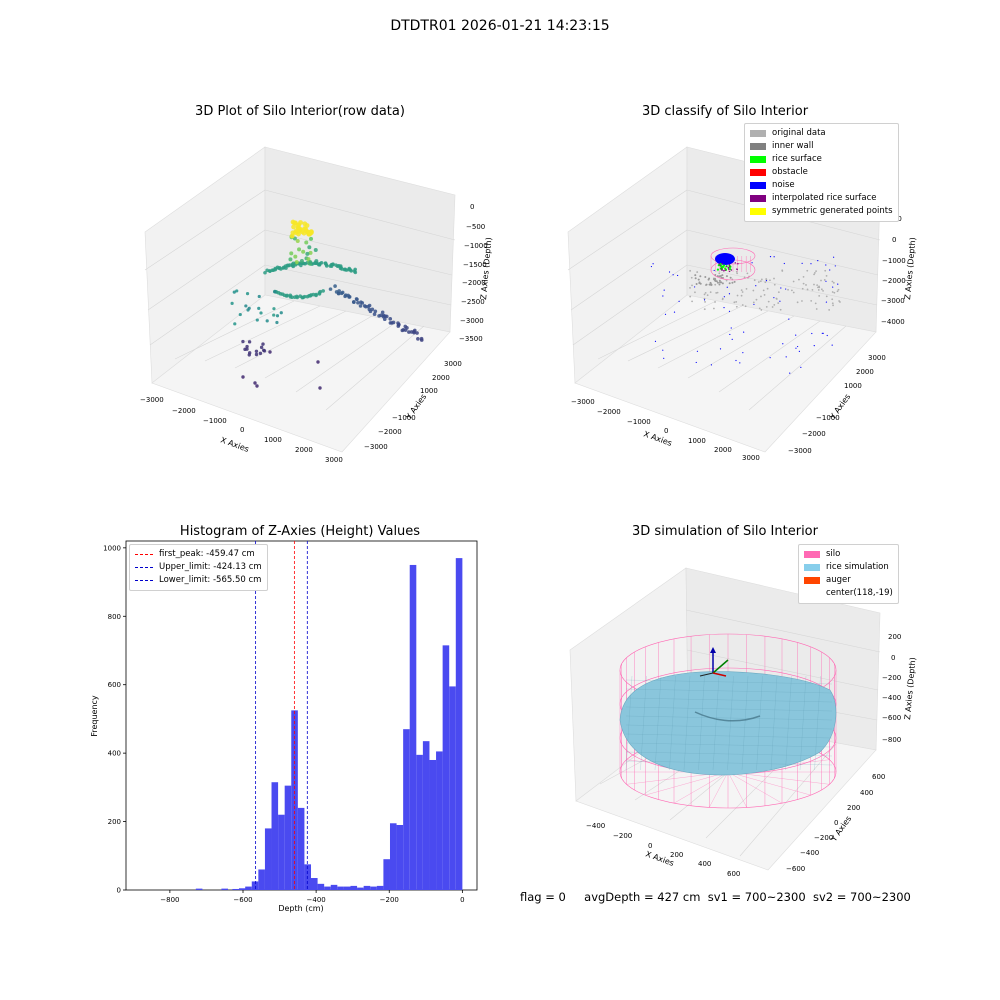  I want to click on classify-z-tick: −4000, so click(893, 322).